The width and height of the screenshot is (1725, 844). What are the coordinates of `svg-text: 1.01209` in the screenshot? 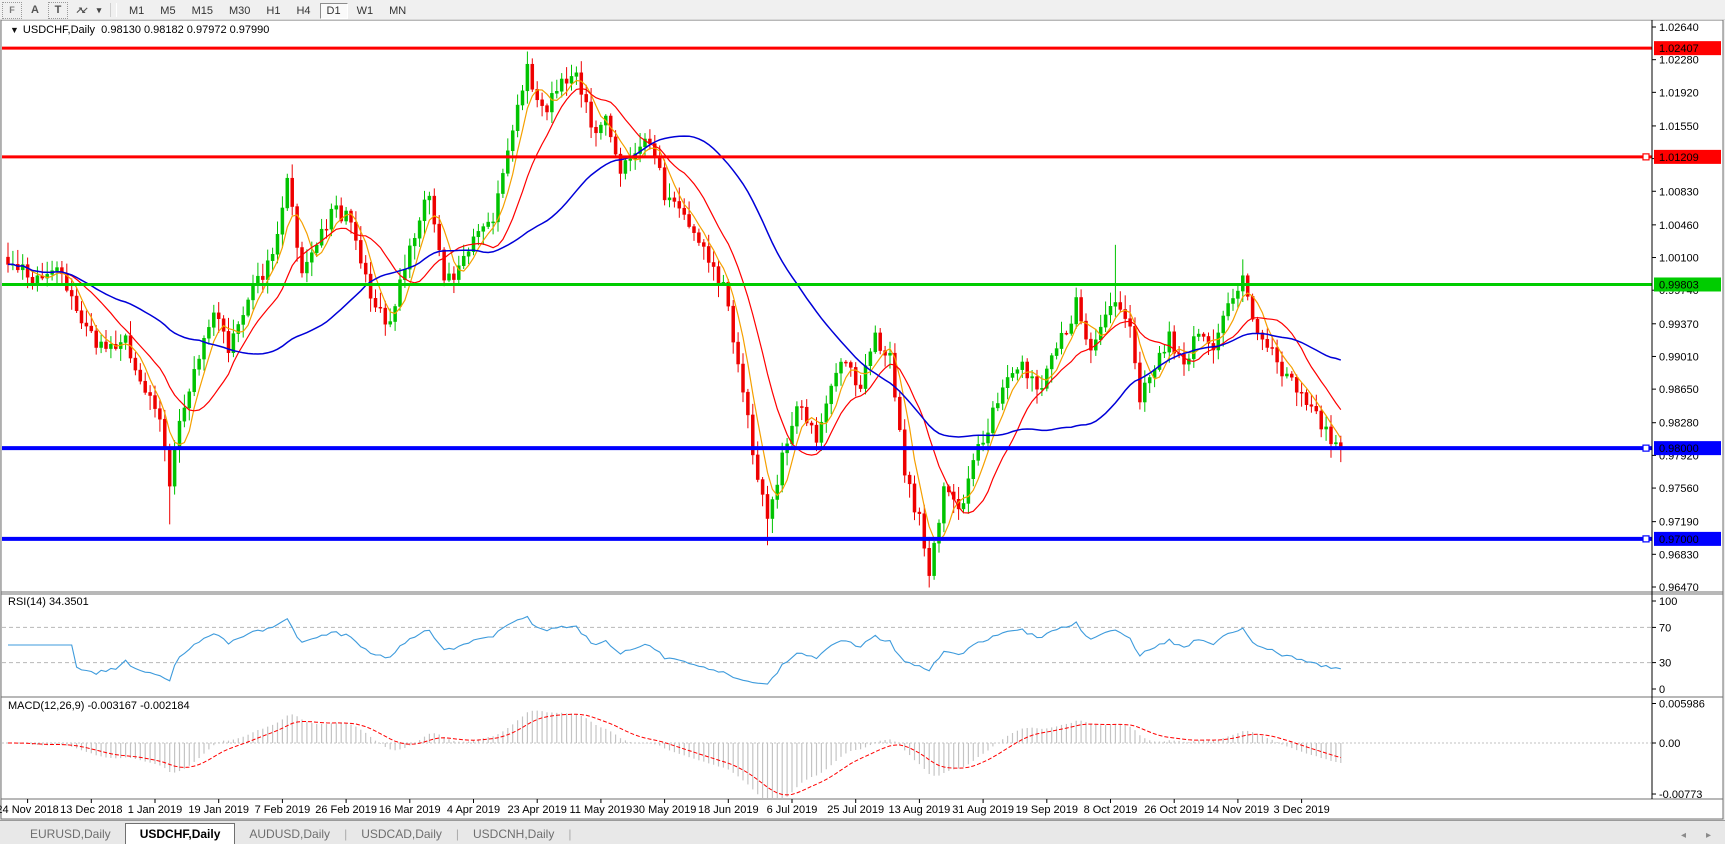 It's located at (1679, 158).